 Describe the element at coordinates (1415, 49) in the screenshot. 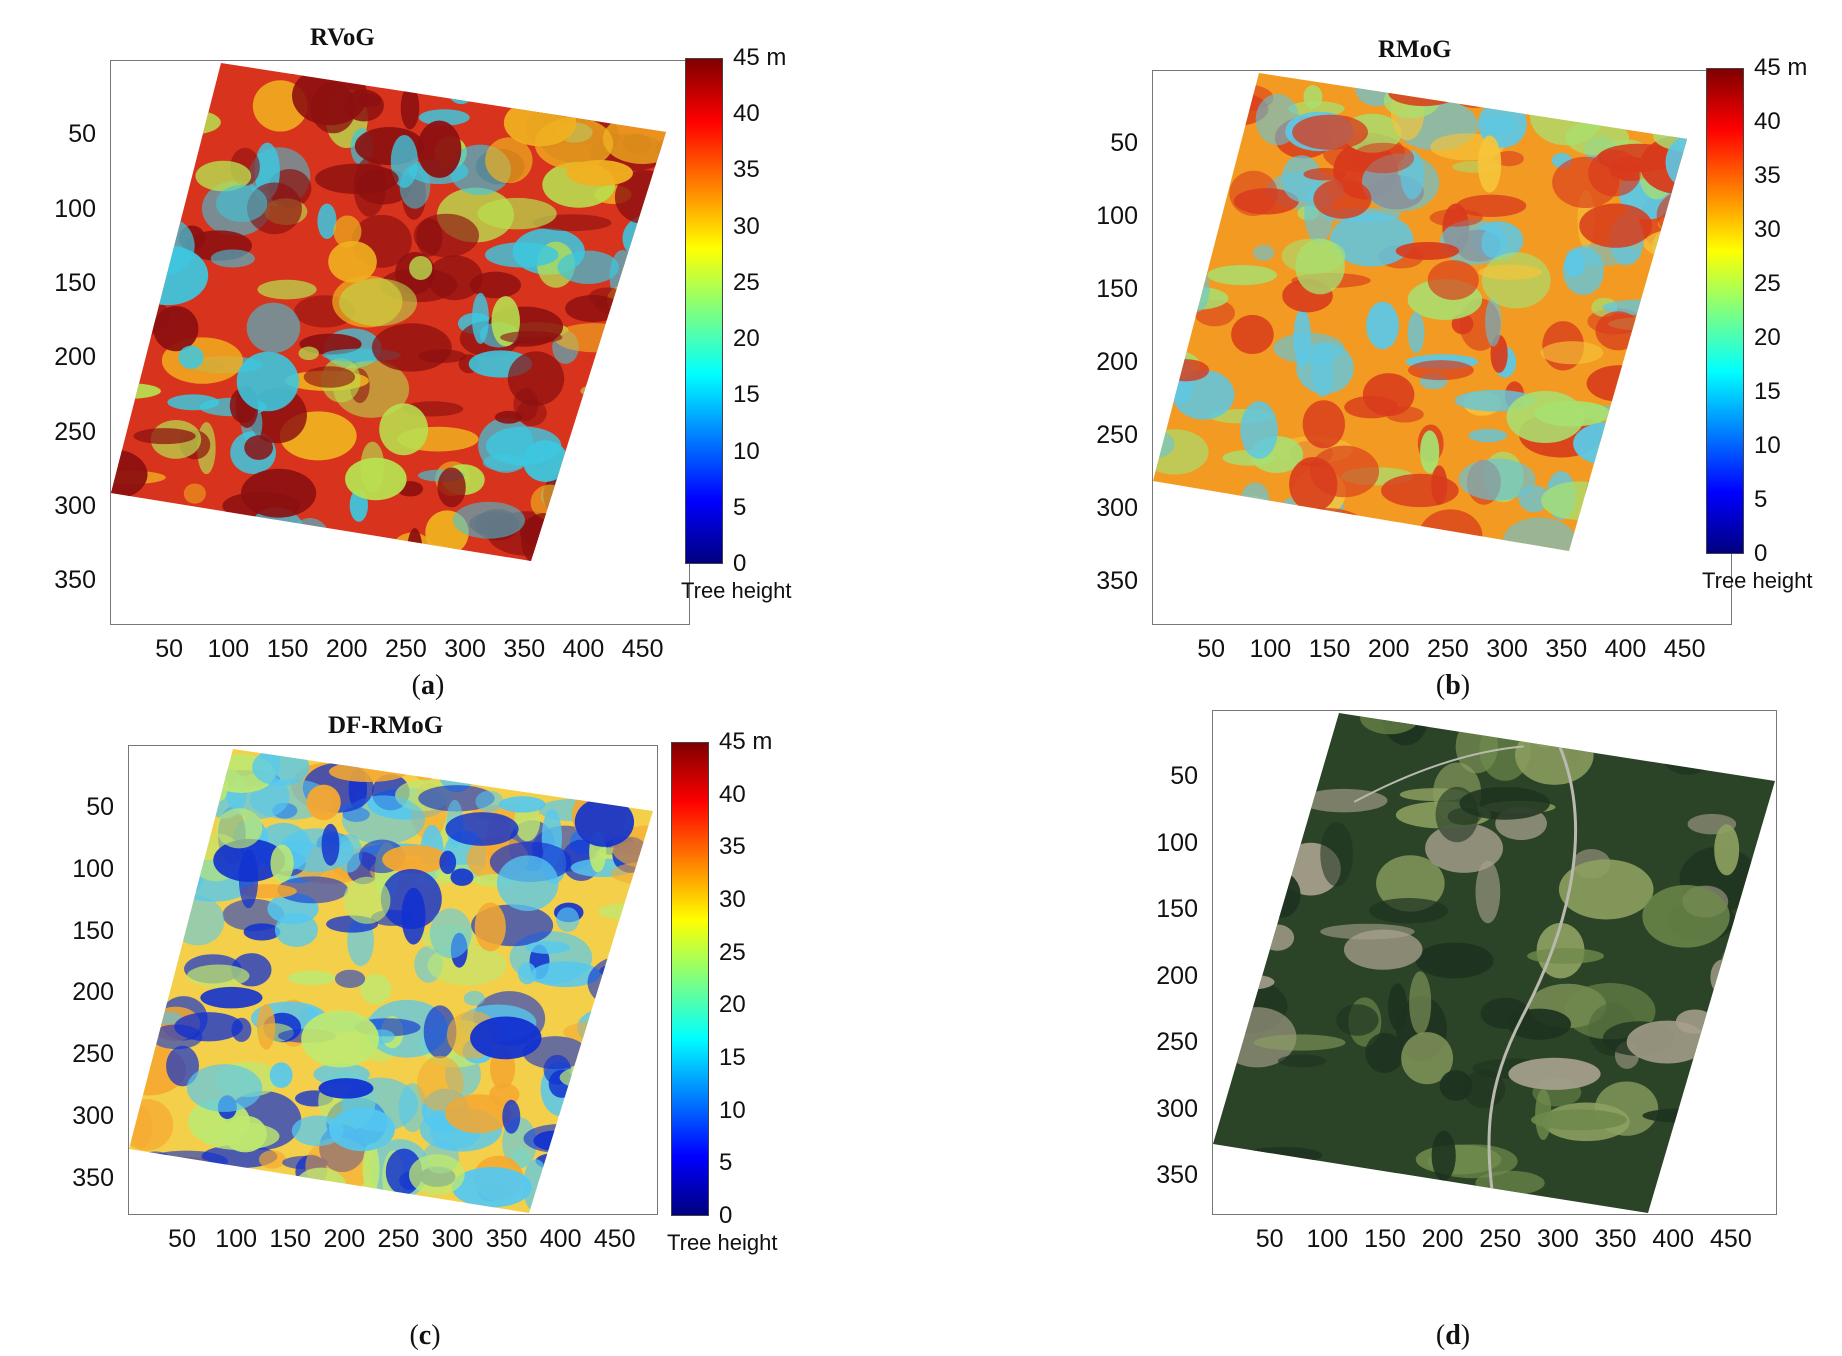

I see `panel-title: RMoG` at that location.